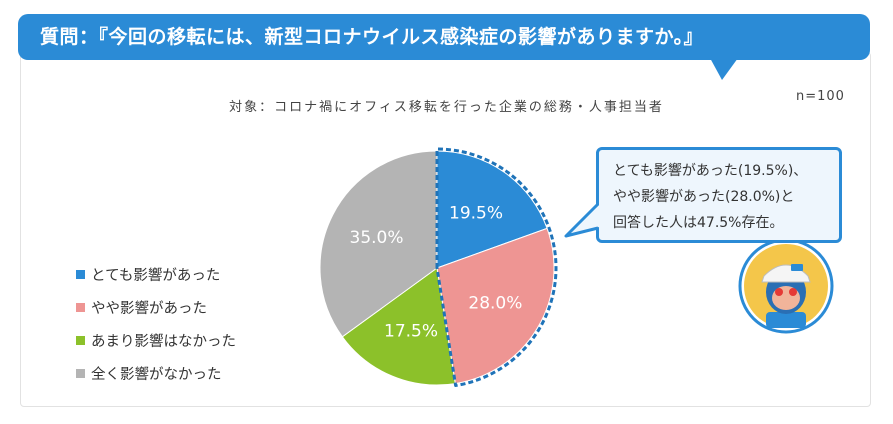 This screenshot has width=893, height=424. I want to click on callout-line-1: とても影響があった(19.5%)、, so click(710, 171).